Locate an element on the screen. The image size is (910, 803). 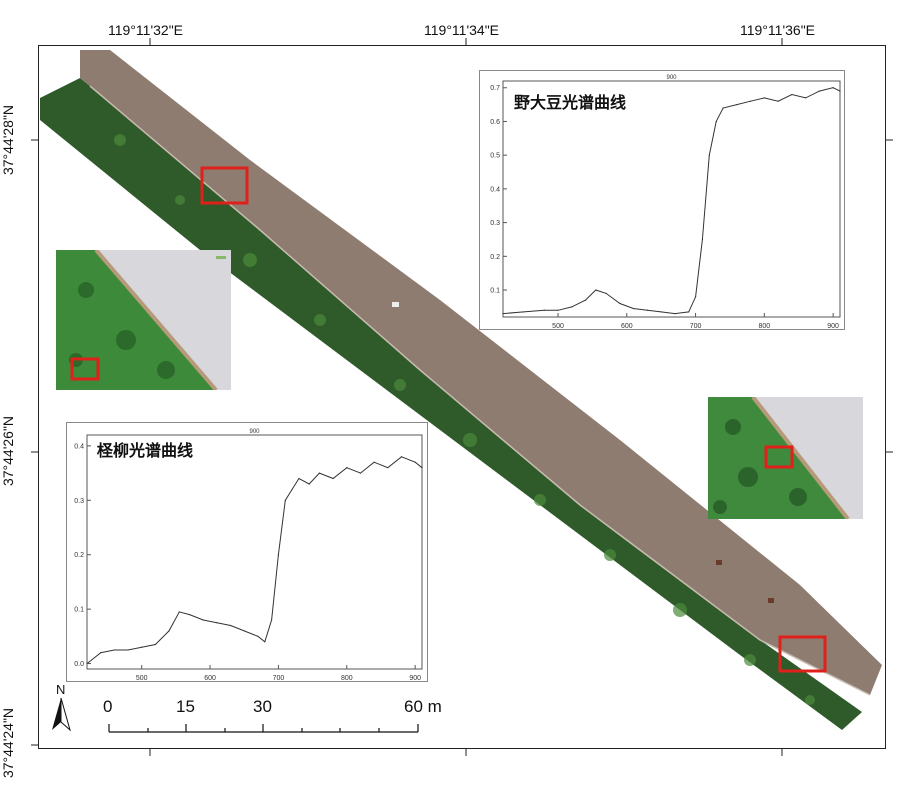
x-tick-label: 900 is located at coordinates (833, 326).